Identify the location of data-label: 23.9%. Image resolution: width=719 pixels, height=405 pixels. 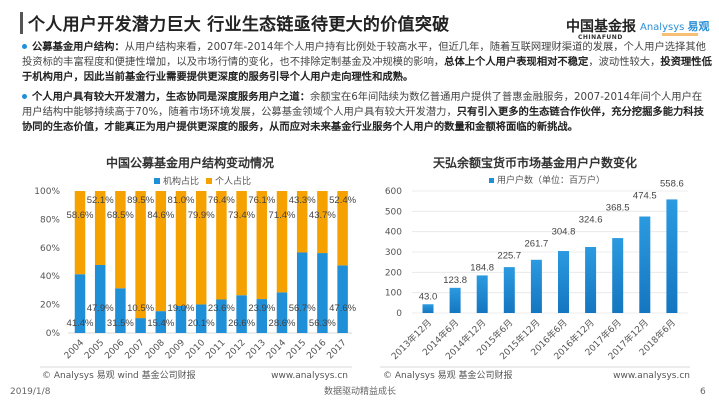
(261, 308).